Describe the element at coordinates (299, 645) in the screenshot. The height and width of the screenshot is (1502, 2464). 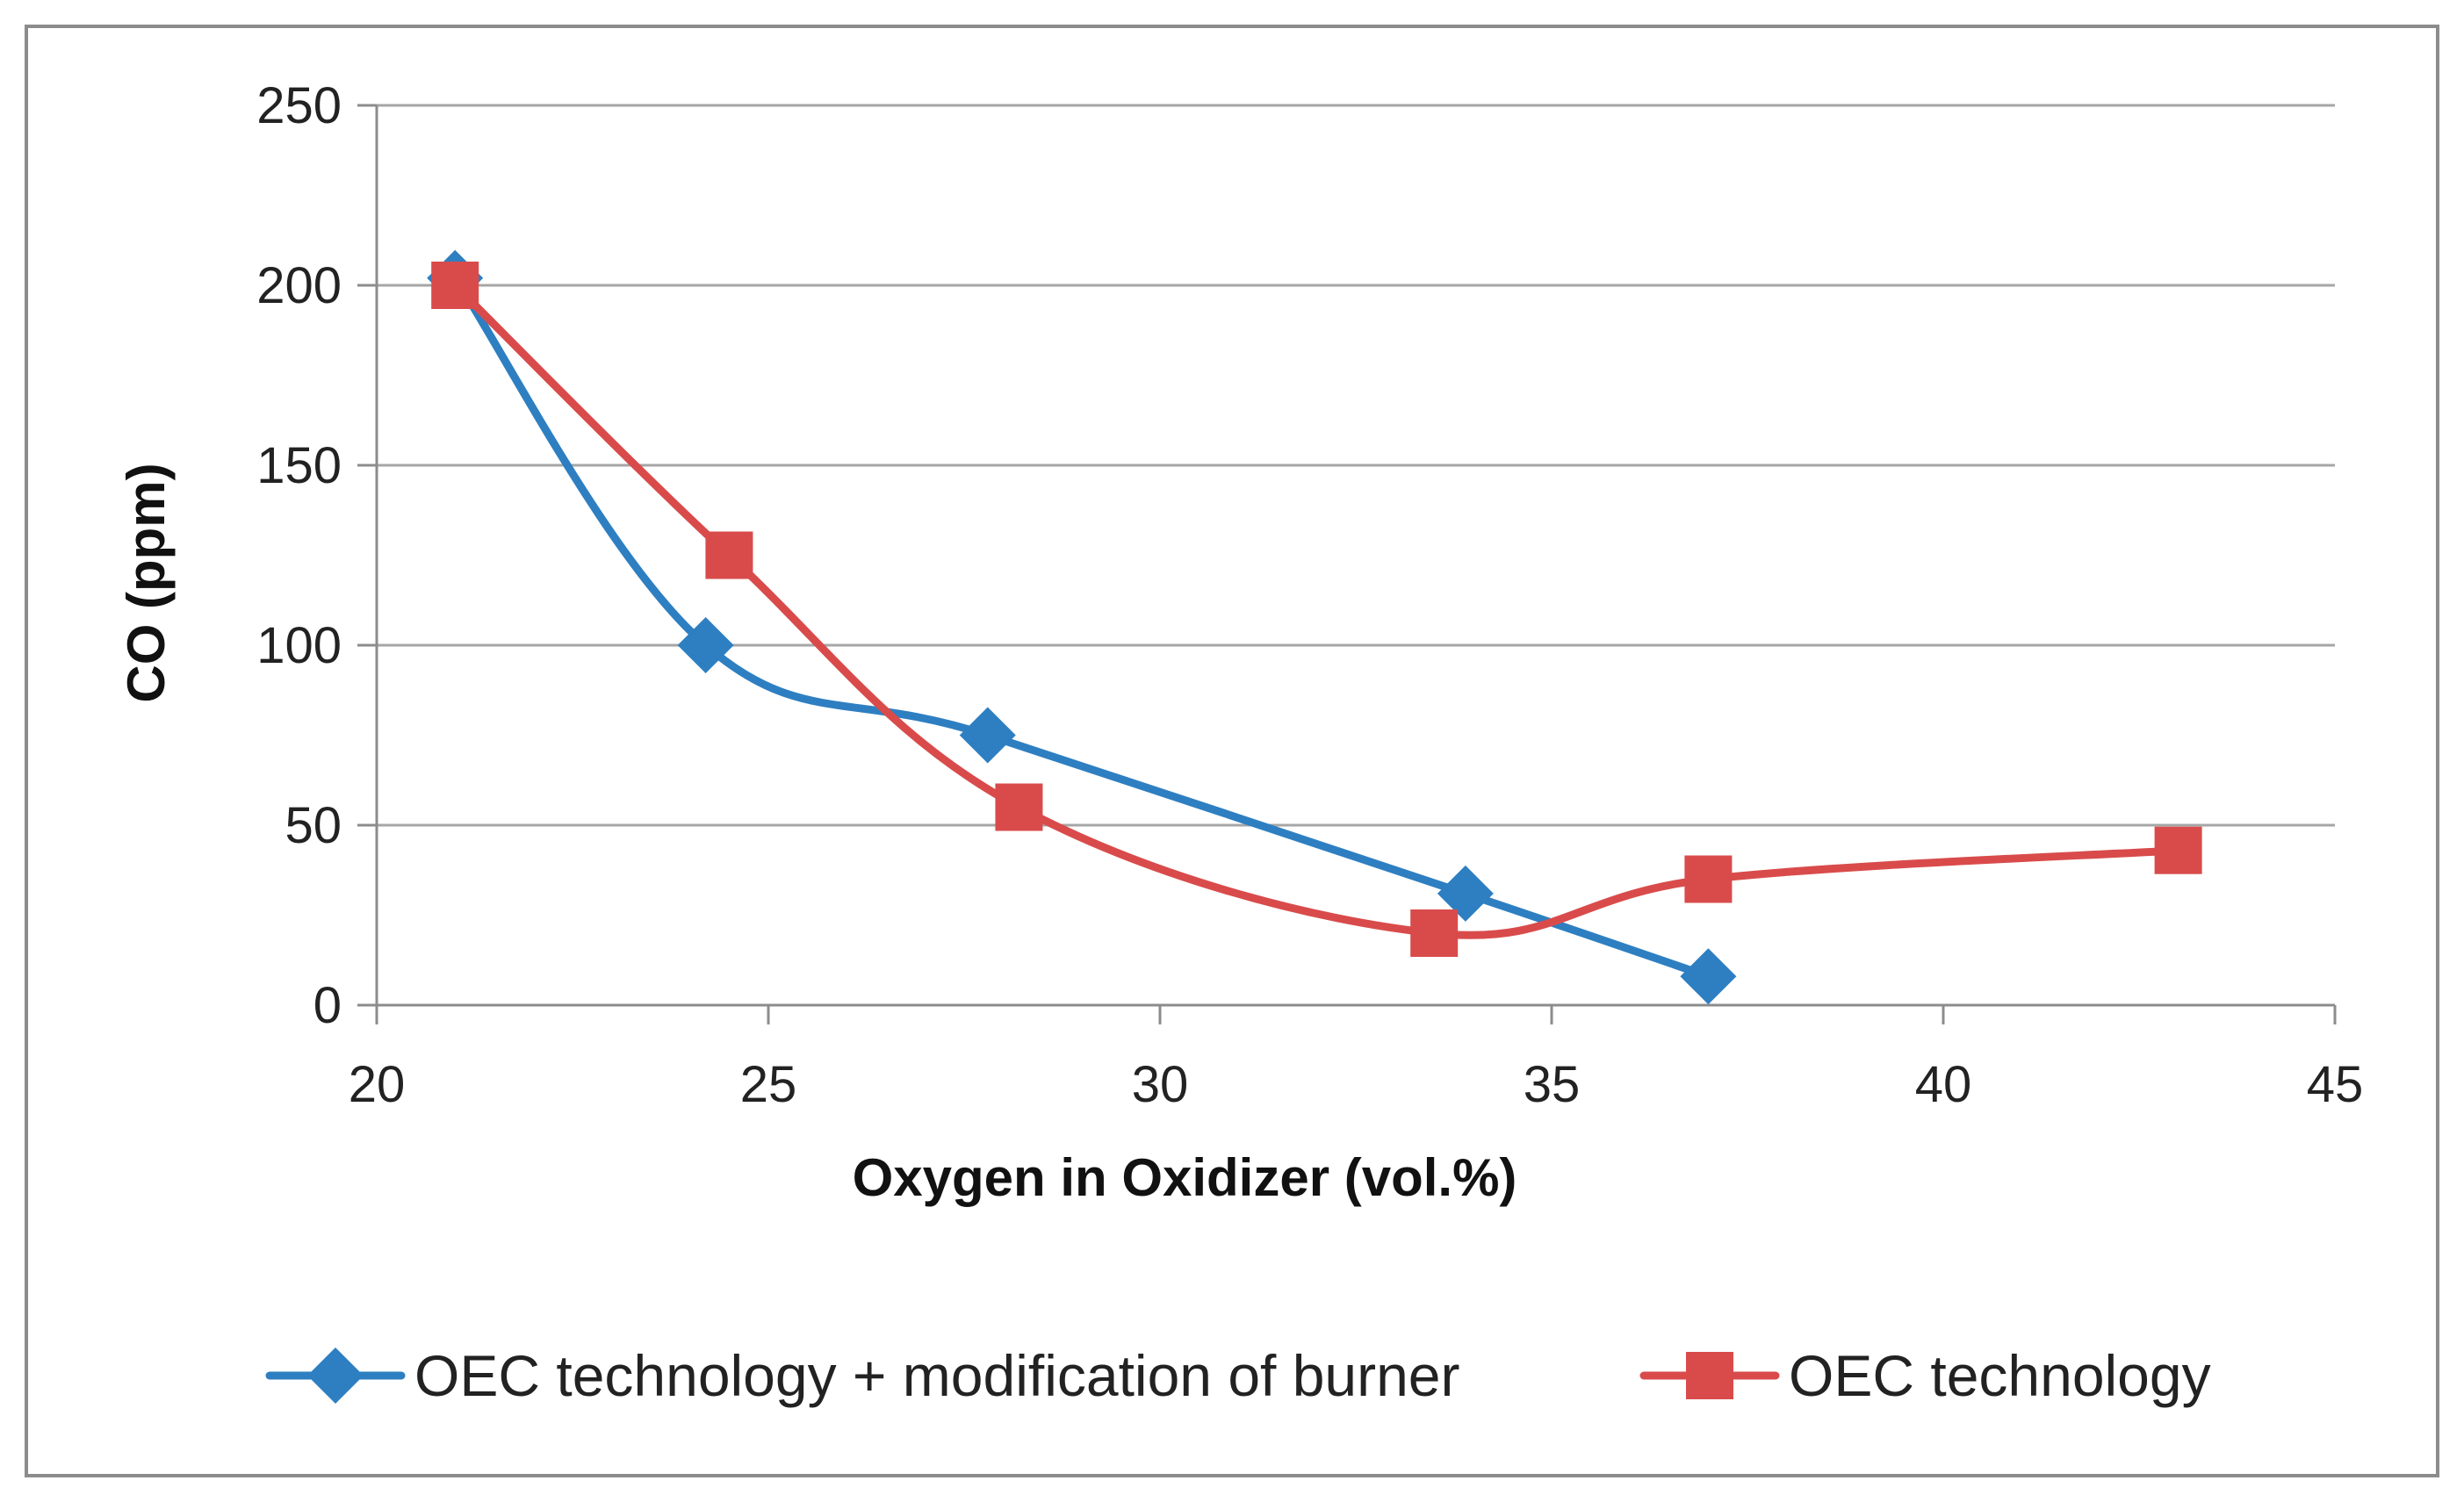
I see `y-tick-label: 100` at that location.